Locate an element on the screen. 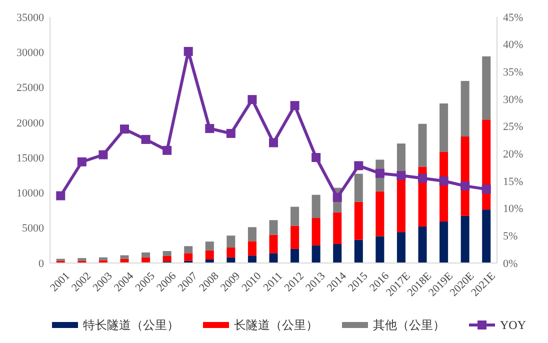 The width and height of the screenshot is (548, 343). y2-tick-label: 0% is located at coordinates (510, 264).